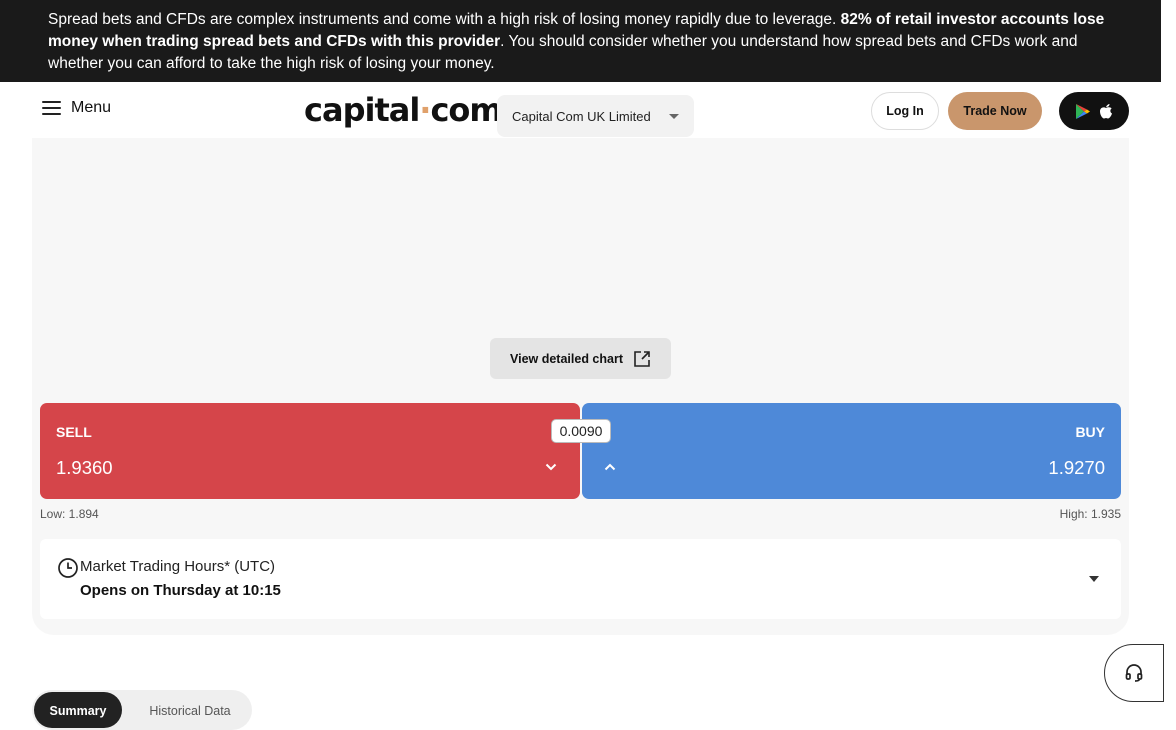 This screenshot has width=1176, height=730. I want to click on trade-now-button: Trade Now, so click(995, 111).